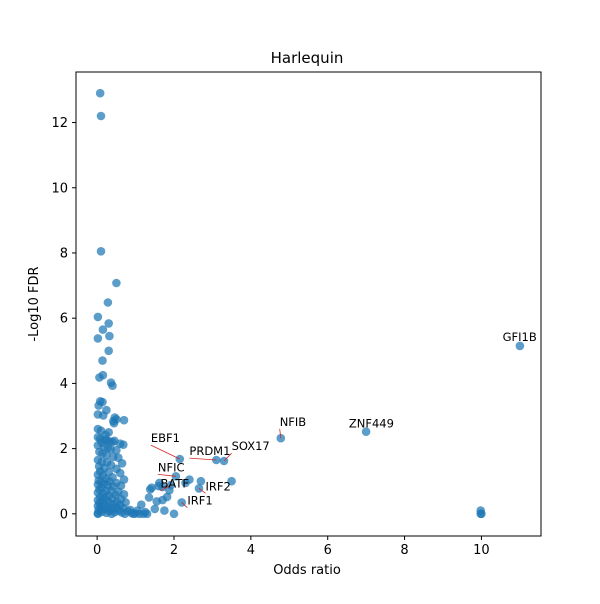 This screenshot has height=604, width=600. Describe the element at coordinates (175, 484) in the screenshot. I see `annotation-label: BATF` at that location.